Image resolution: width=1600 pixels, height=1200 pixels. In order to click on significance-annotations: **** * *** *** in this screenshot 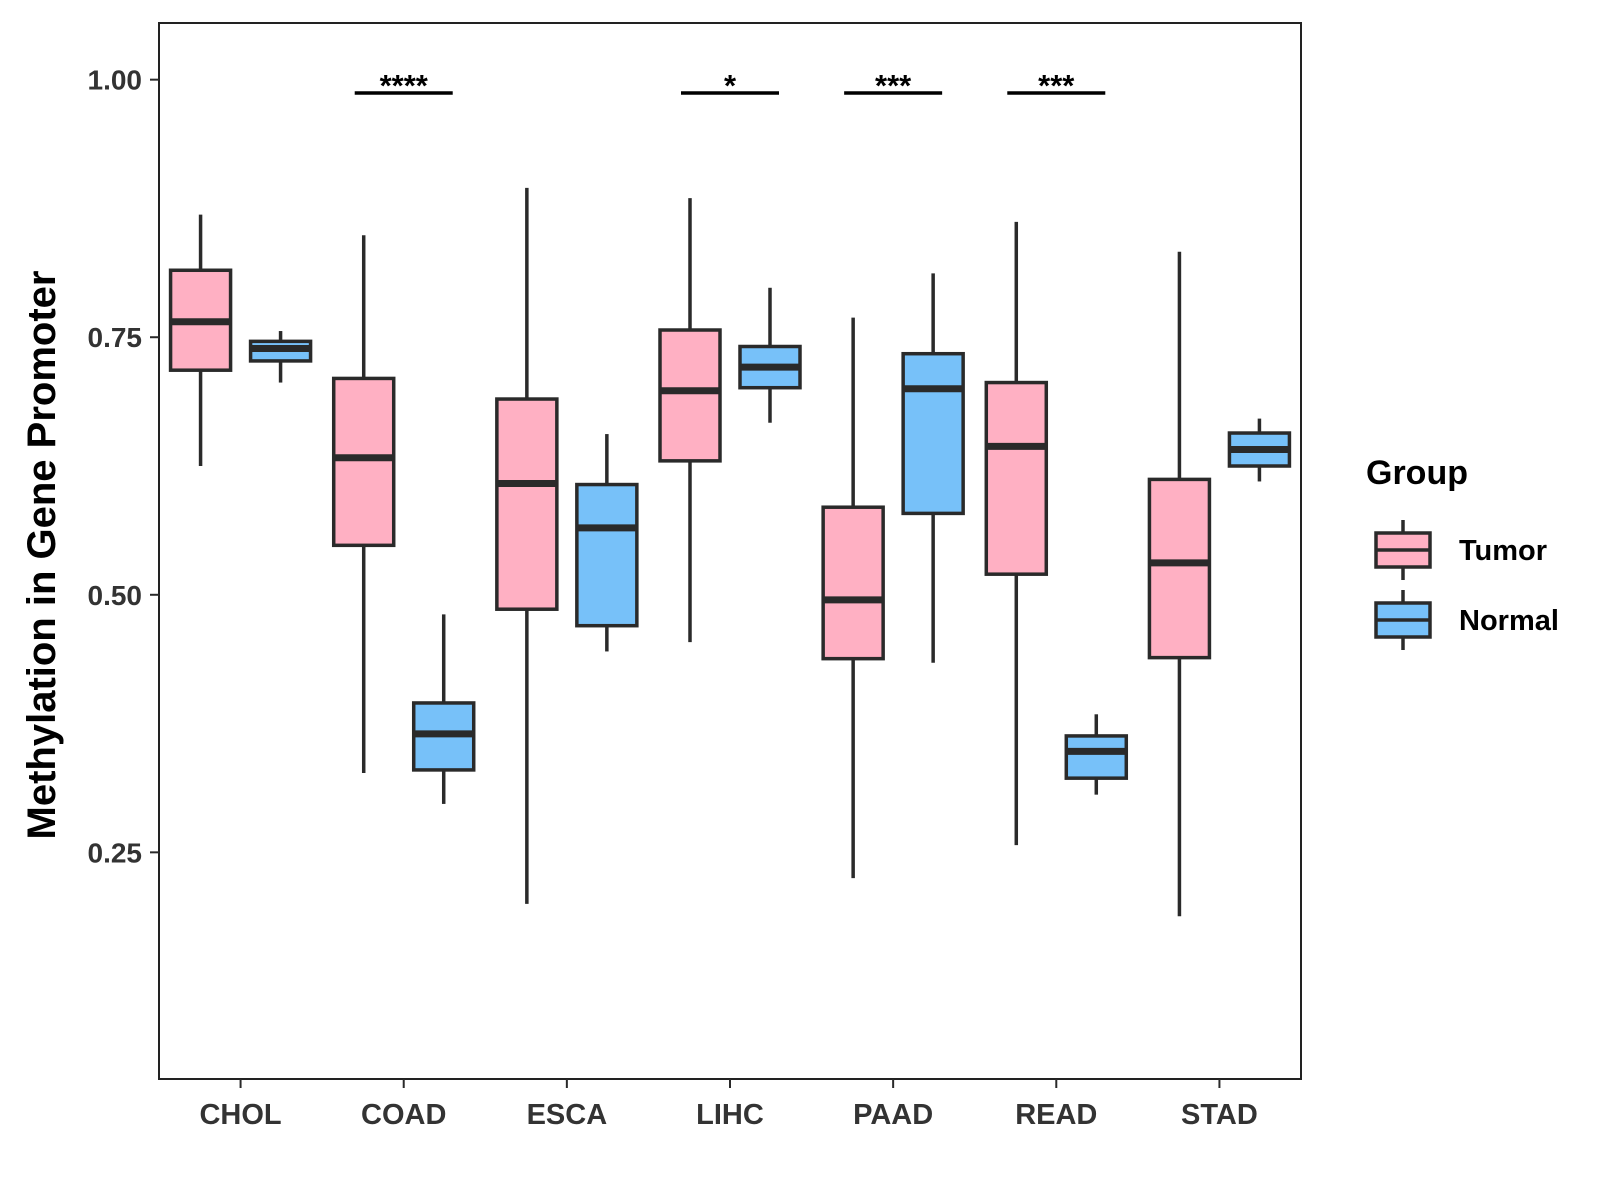, I will do `click(730, 85)`.